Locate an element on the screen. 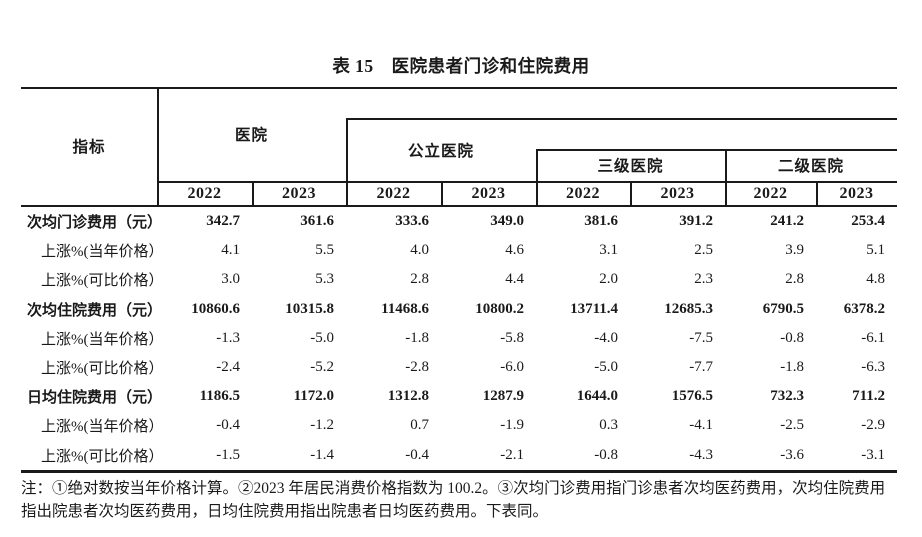 The height and width of the screenshot is (537, 922). table-cell: -1.5 is located at coordinates (228, 454).